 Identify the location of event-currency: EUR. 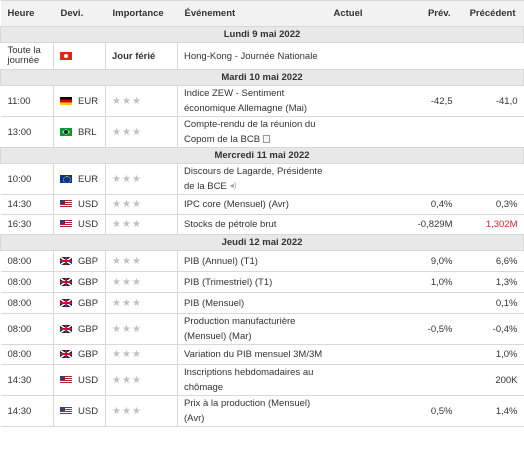
(88, 179).